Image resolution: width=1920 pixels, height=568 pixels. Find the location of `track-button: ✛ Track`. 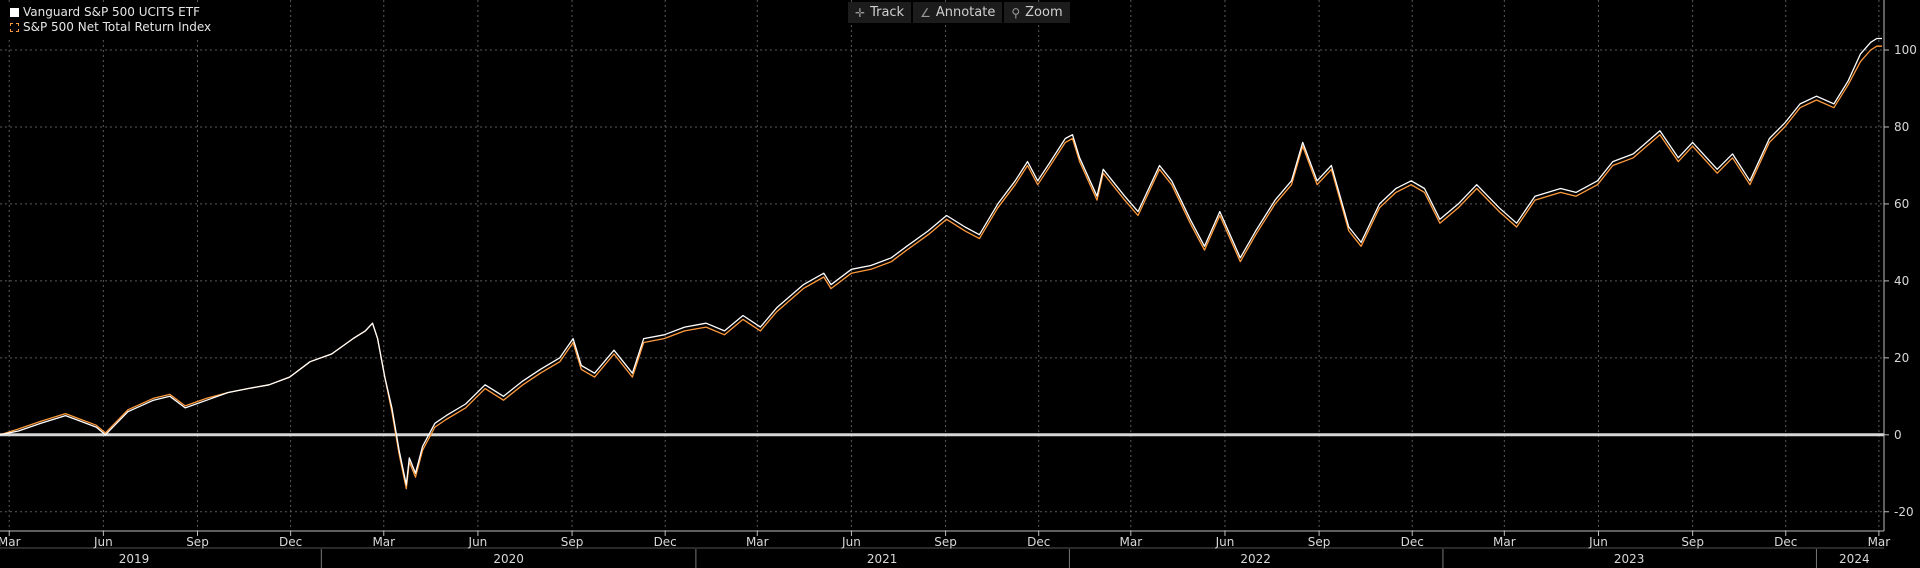

track-button: ✛ Track is located at coordinates (880, 12).